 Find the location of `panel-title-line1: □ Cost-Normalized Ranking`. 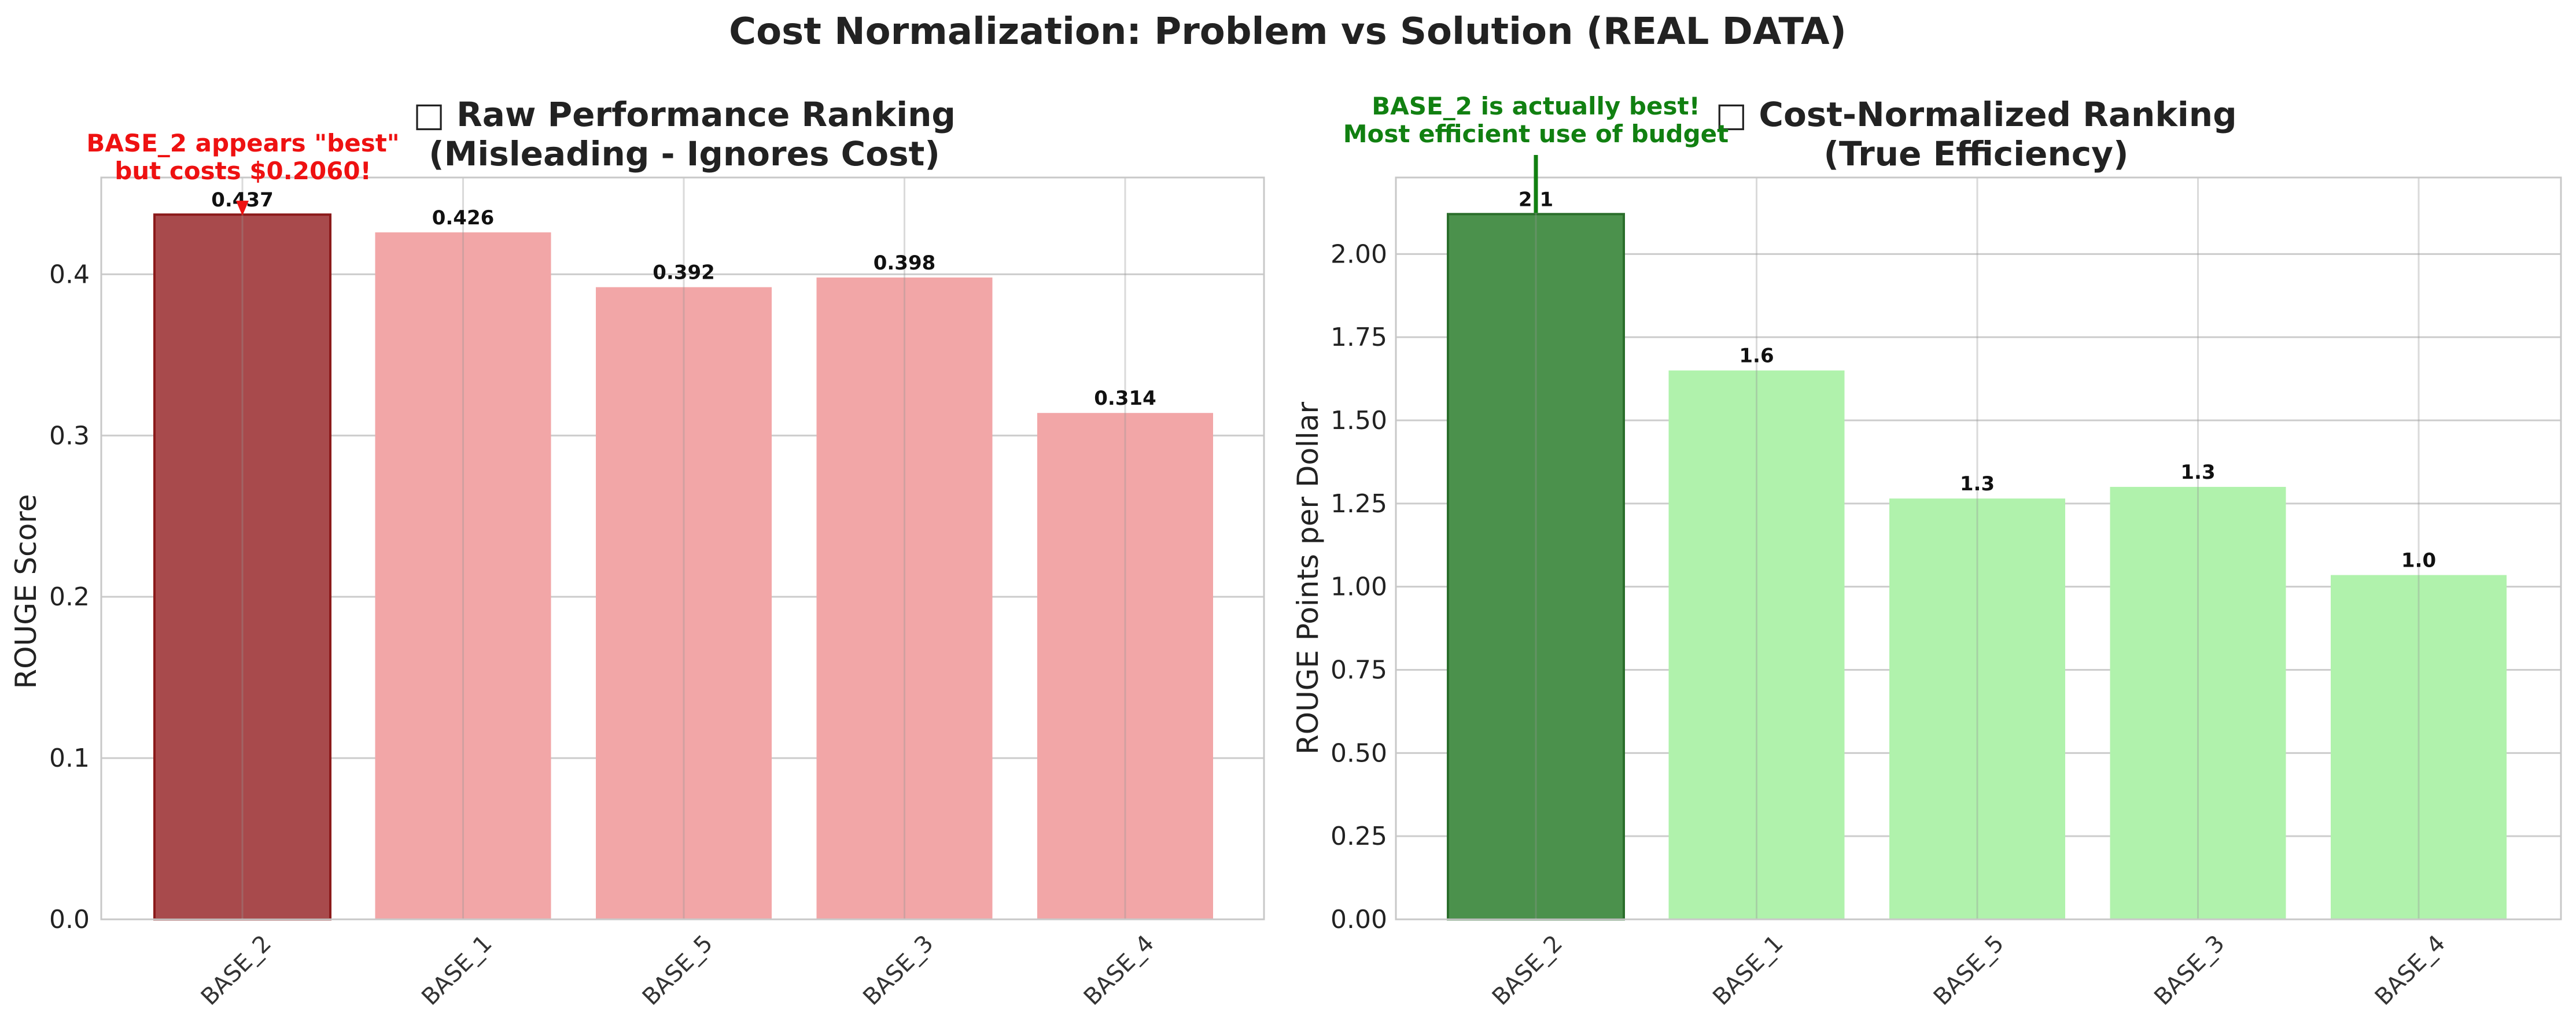

panel-title-line1: □ Cost-Normalized Ranking is located at coordinates (1975, 114).